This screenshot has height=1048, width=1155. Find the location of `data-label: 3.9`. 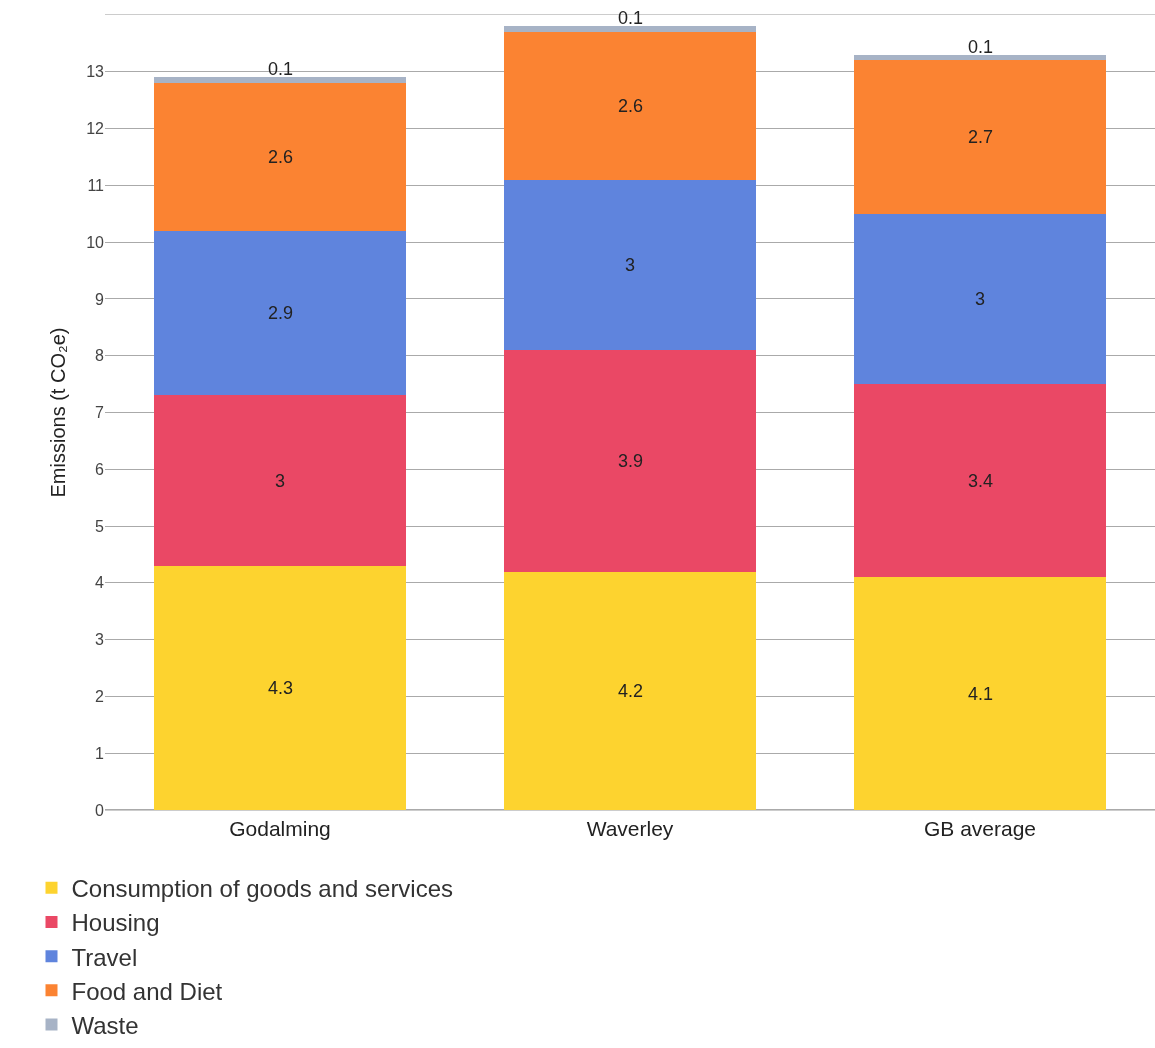

data-label: 3.9 is located at coordinates (631, 461).